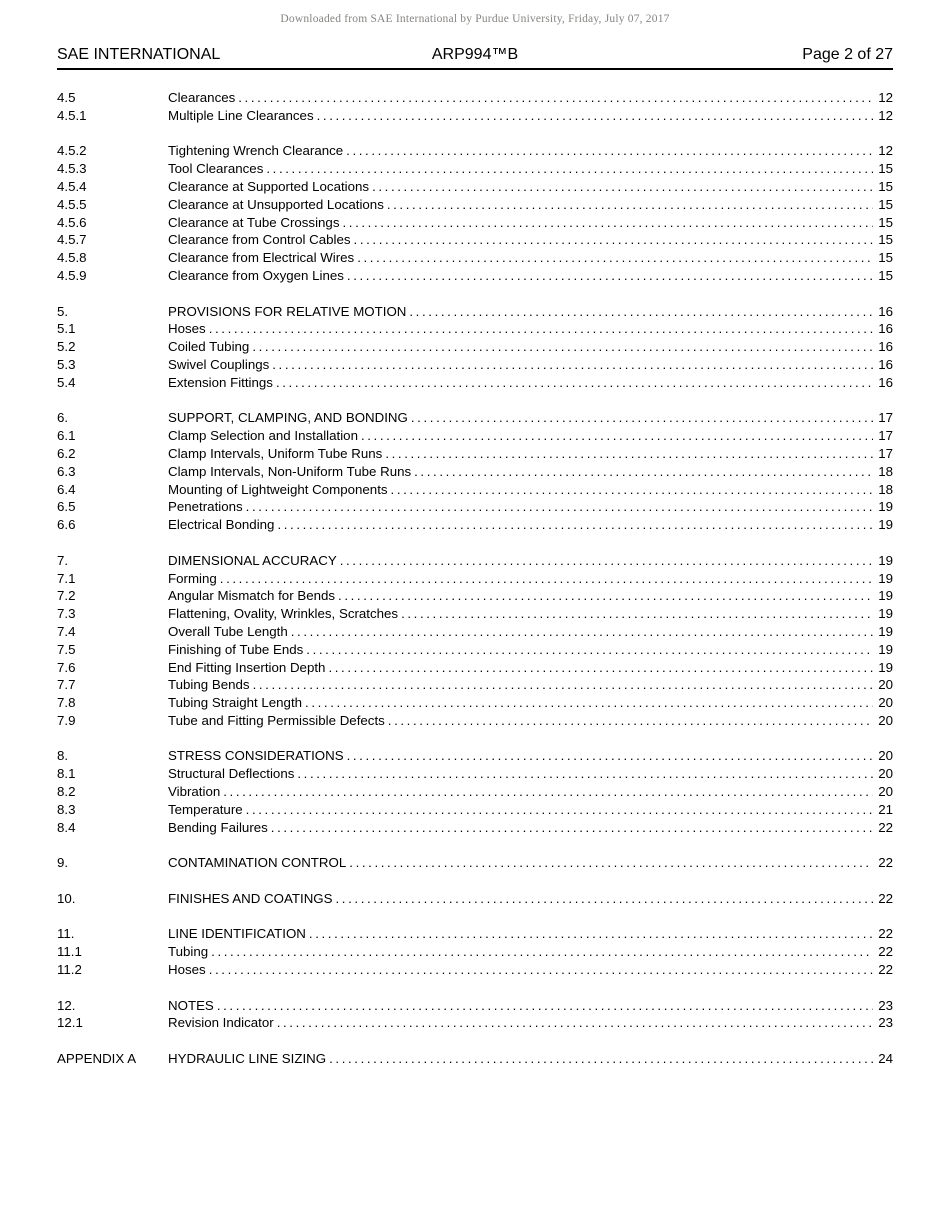 This screenshot has height=1230, width=950. I want to click on toc-entry-number: 10., so click(66, 898).